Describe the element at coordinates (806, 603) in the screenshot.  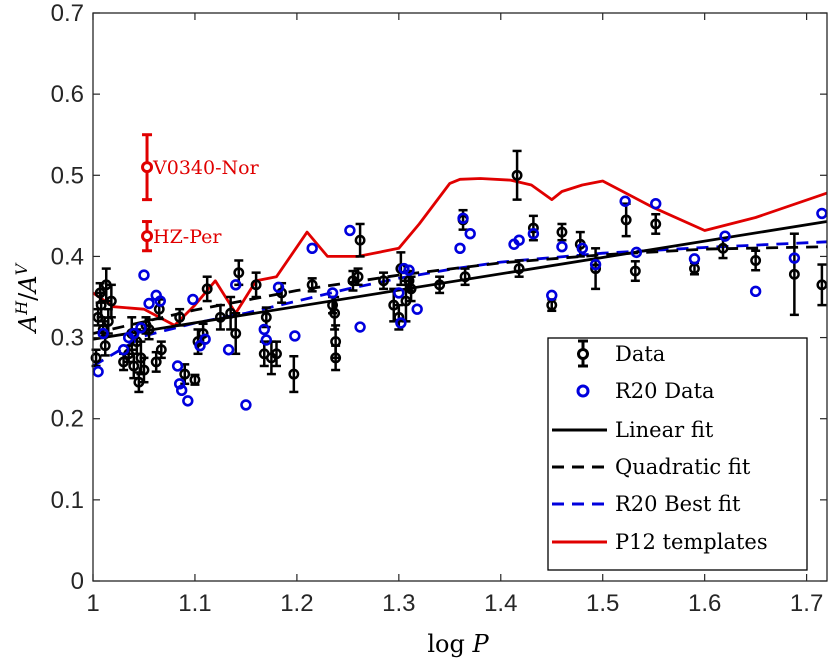
I see `x-tick-label: 1.7` at that location.